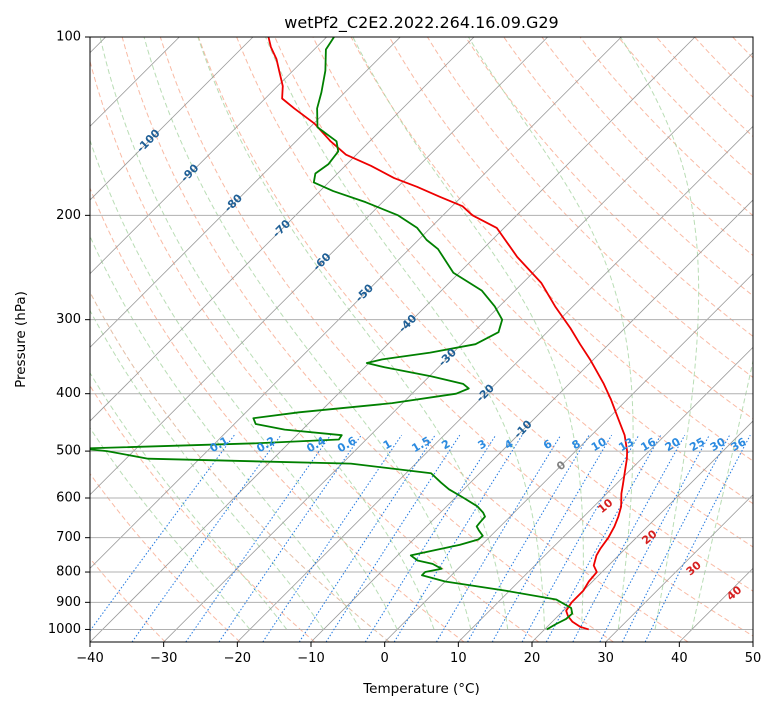  Describe the element at coordinates (385, 658) in the screenshot. I see `x-tick-label: 0` at that location.